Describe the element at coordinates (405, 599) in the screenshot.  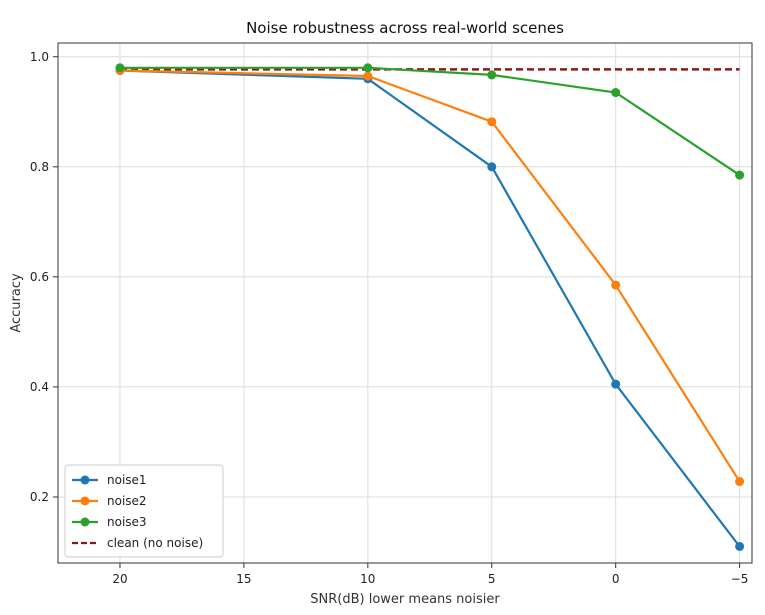
I see `x-axis-label: SNR(dB) lower means noisier` at that location.